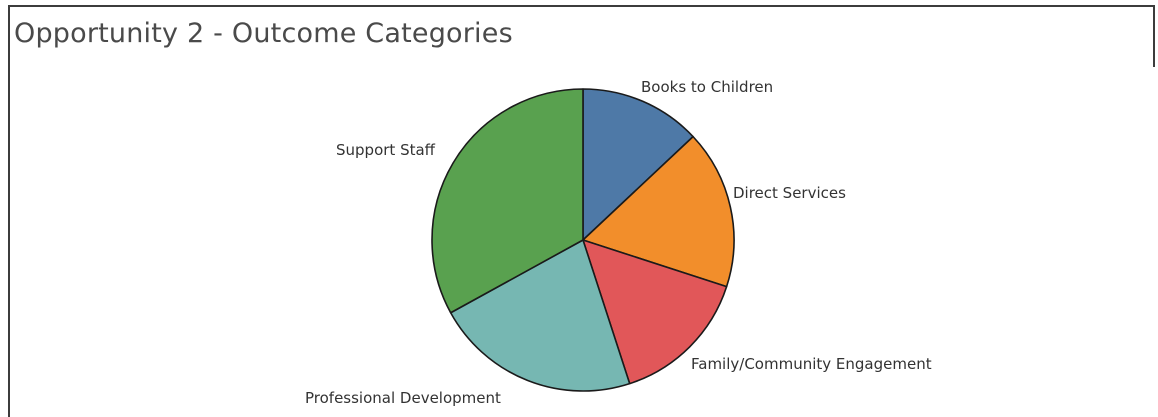  I want to click on panel-border-top, so click(581, 6).